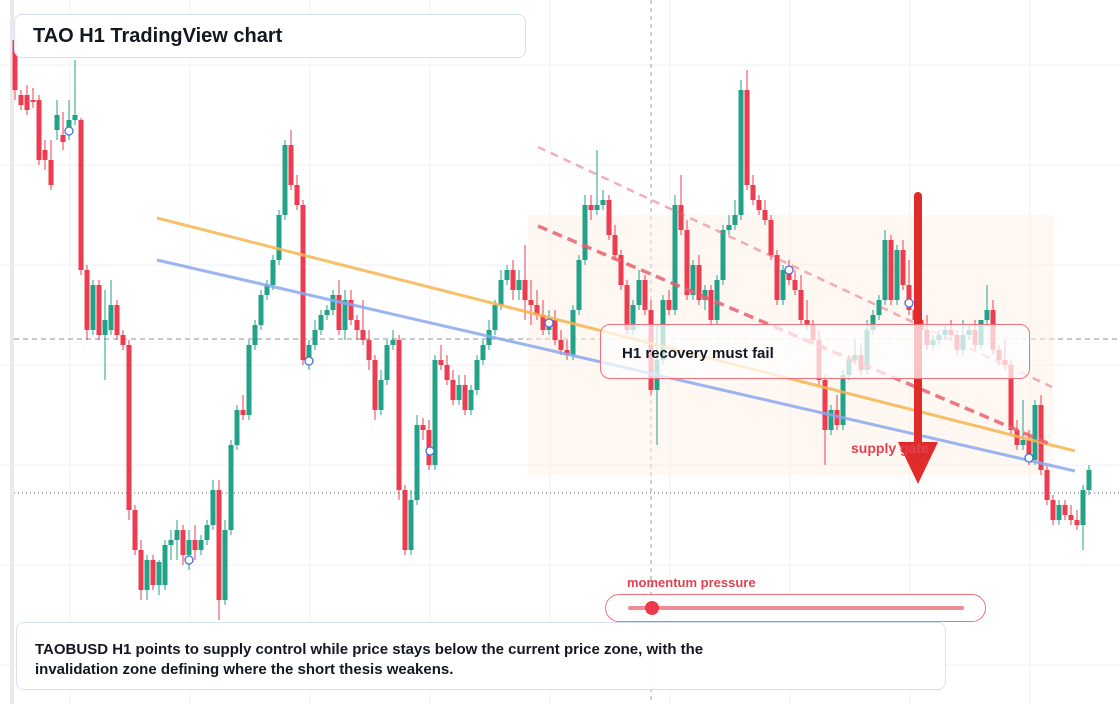 The height and width of the screenshot is (704, 1120). What do you see at coordinates (918, 338) in the screenshot?
I see `down-arrow-icon` at bounding box center [918, 338].